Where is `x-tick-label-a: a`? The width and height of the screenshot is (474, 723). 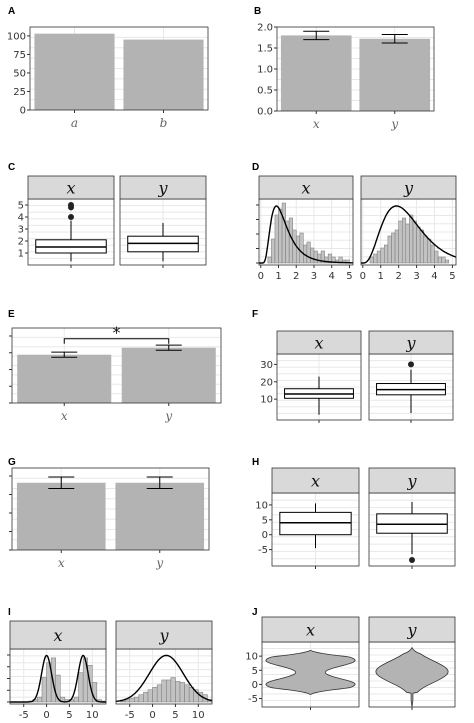 x-tick-label-a: a is located at coordinates (74, 123).